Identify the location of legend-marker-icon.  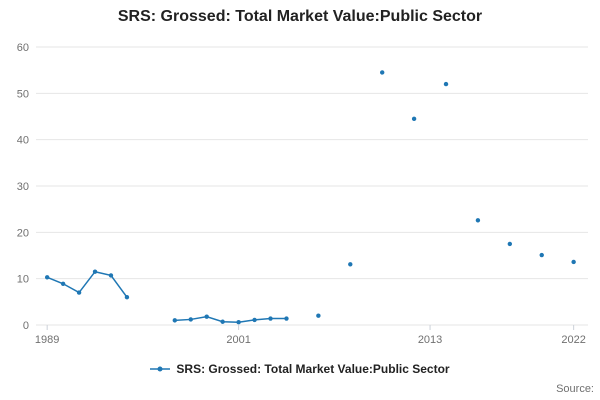
(160, 369).